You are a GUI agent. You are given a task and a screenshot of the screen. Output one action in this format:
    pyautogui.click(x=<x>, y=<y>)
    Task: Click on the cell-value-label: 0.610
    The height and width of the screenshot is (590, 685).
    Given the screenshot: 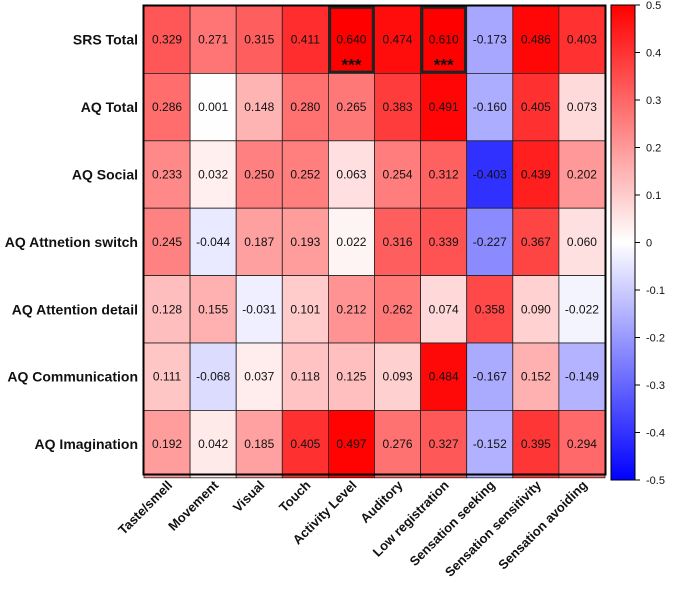 What is the action you would take?
    pyautogui.click(x=444, y=40)
    